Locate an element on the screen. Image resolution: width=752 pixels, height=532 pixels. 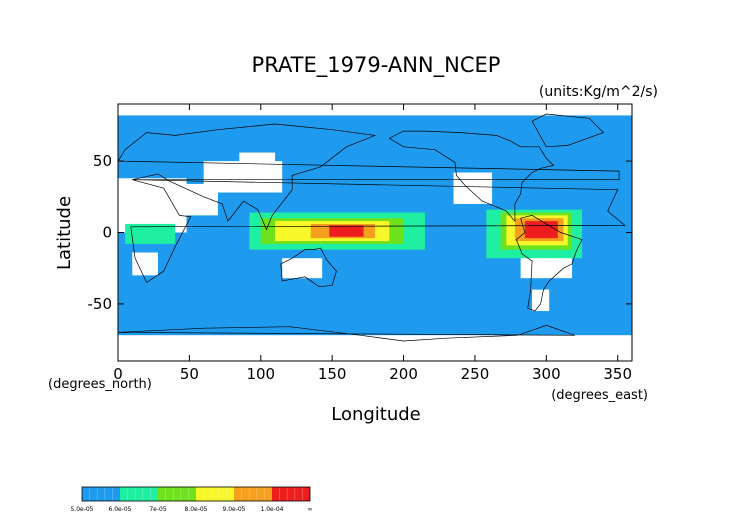
y-unit-label: (degrees_north) is located at coordinates (100, 384).